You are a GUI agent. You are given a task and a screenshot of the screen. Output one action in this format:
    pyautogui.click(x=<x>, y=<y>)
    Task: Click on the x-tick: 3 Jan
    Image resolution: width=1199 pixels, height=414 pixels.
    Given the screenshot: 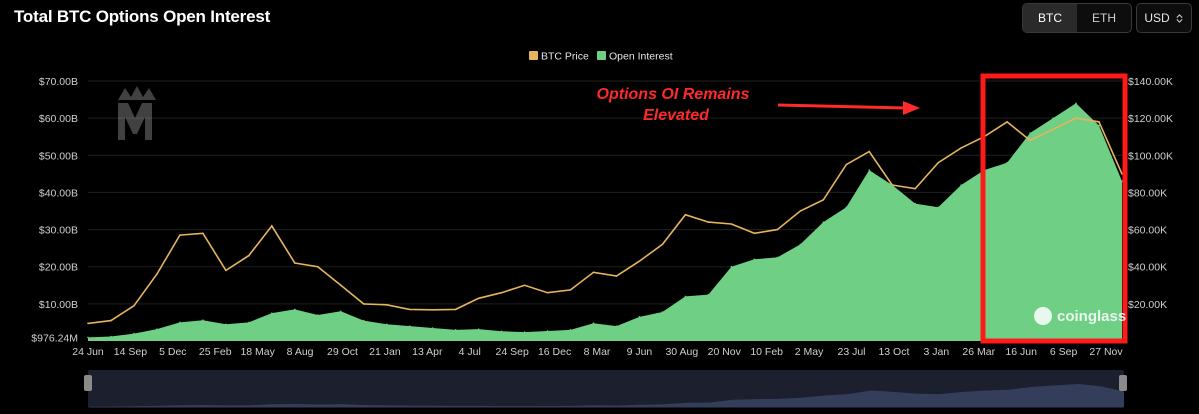 What is the action you would take?
    pyautogui.click(x=936, y=352)
    